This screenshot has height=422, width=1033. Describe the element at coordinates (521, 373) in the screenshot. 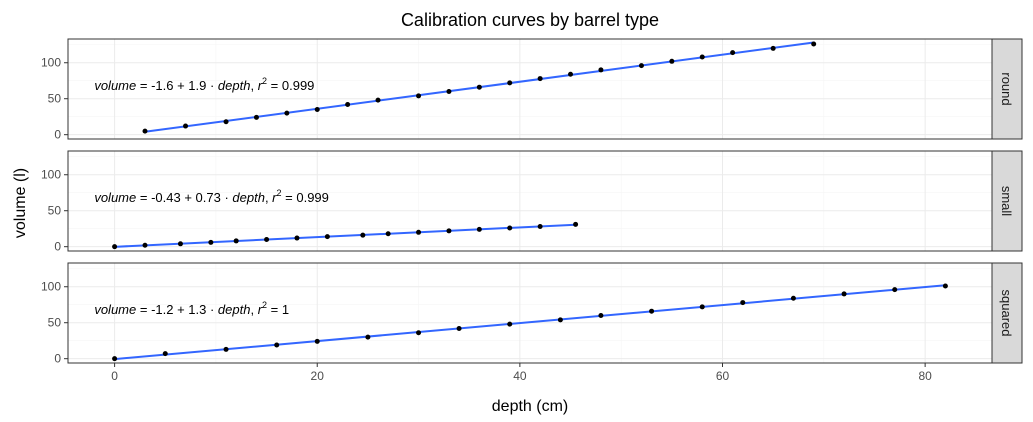

I see `x-axis: 0 20 40 60 80` at that location.